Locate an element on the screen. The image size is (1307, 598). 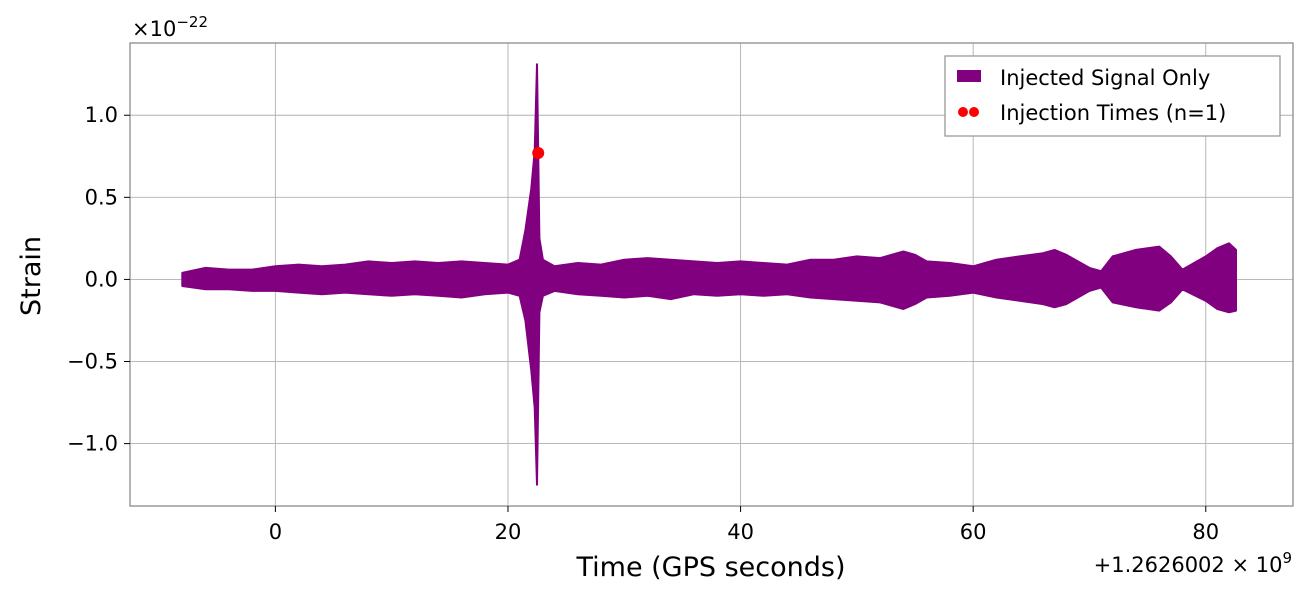
y-axis-ticks: −1.0 −0.5 0.0 0.5 1.0 is located at coordinates (98, 279).